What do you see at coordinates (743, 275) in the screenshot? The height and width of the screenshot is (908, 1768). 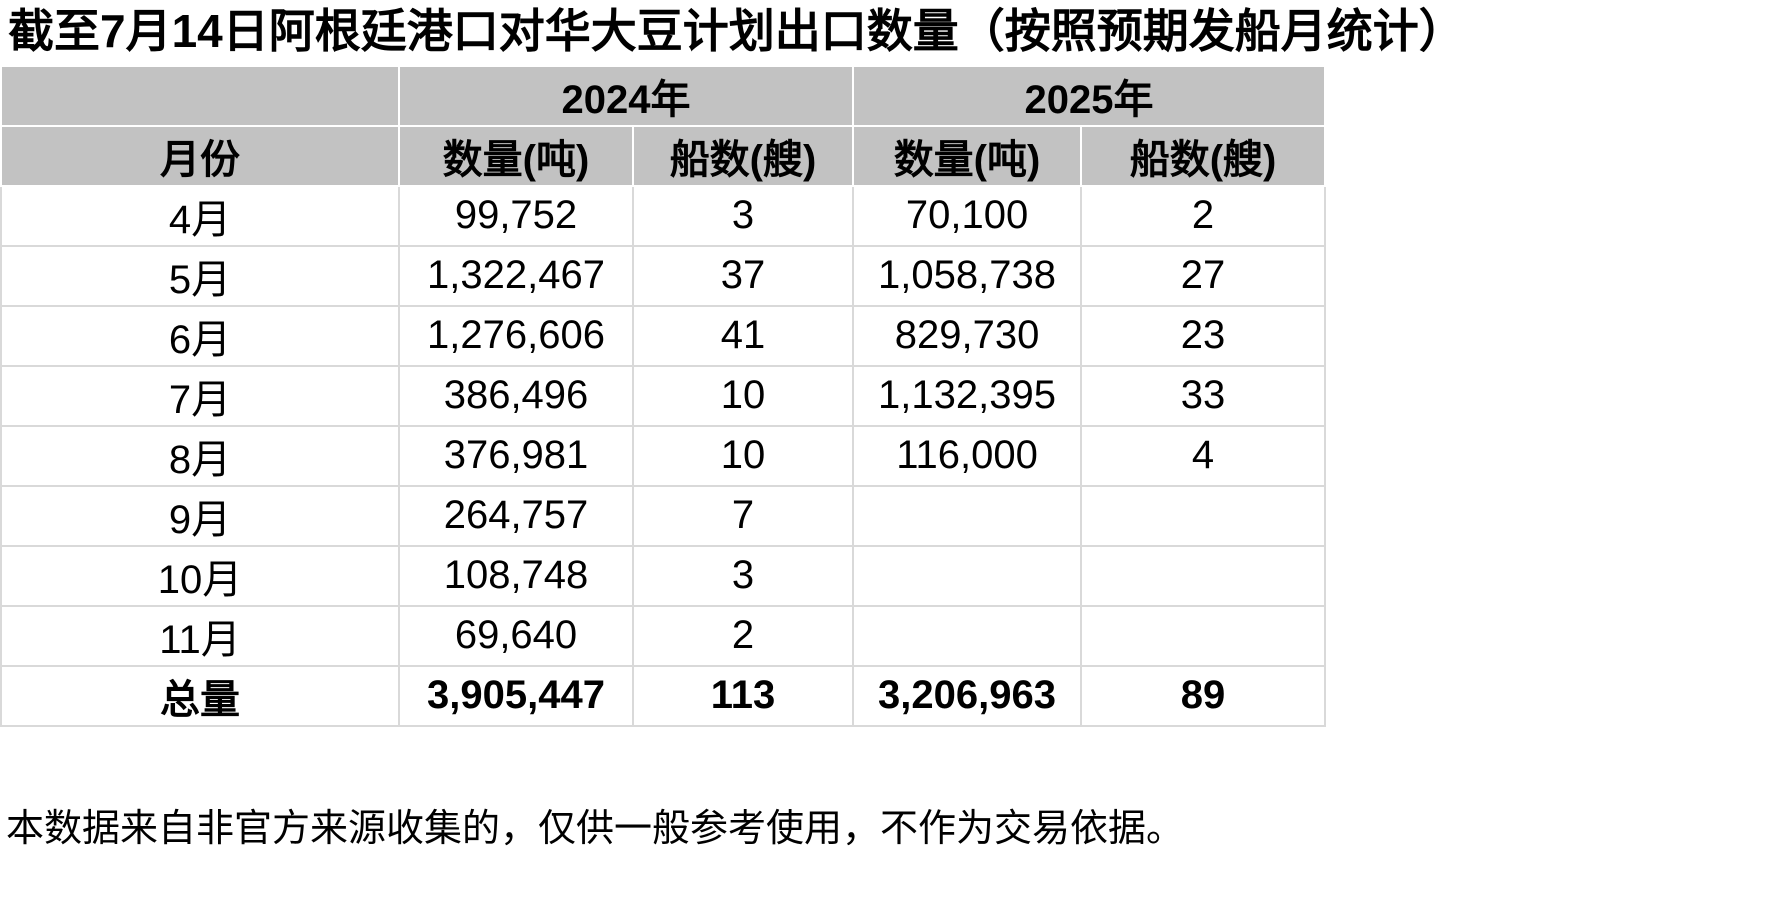 I see `cell-ships-2024: 37` at bounding box center [743, 275].